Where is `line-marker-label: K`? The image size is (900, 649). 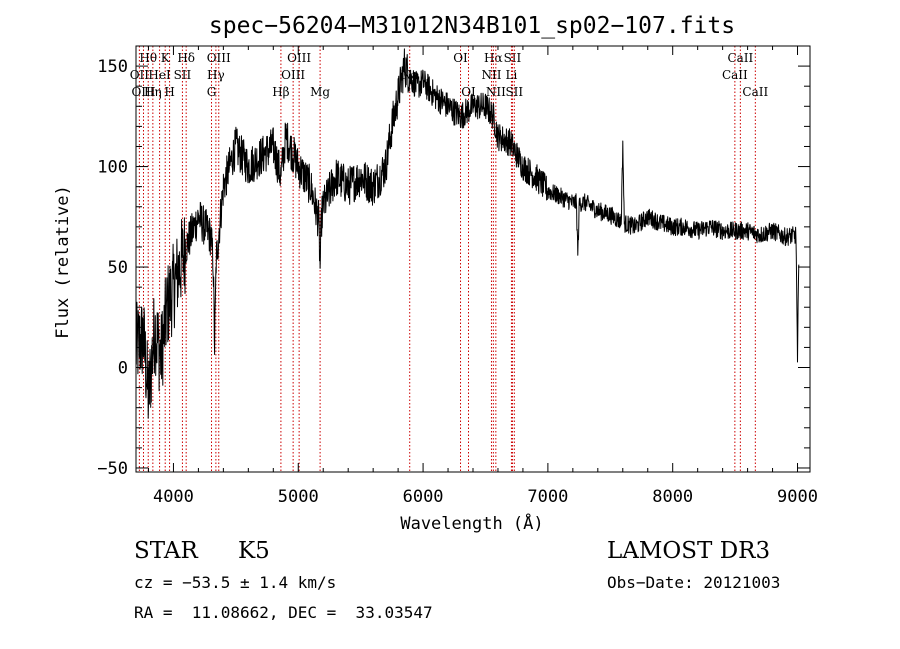
line-marker-label: K is located at coordinates (166, 58).